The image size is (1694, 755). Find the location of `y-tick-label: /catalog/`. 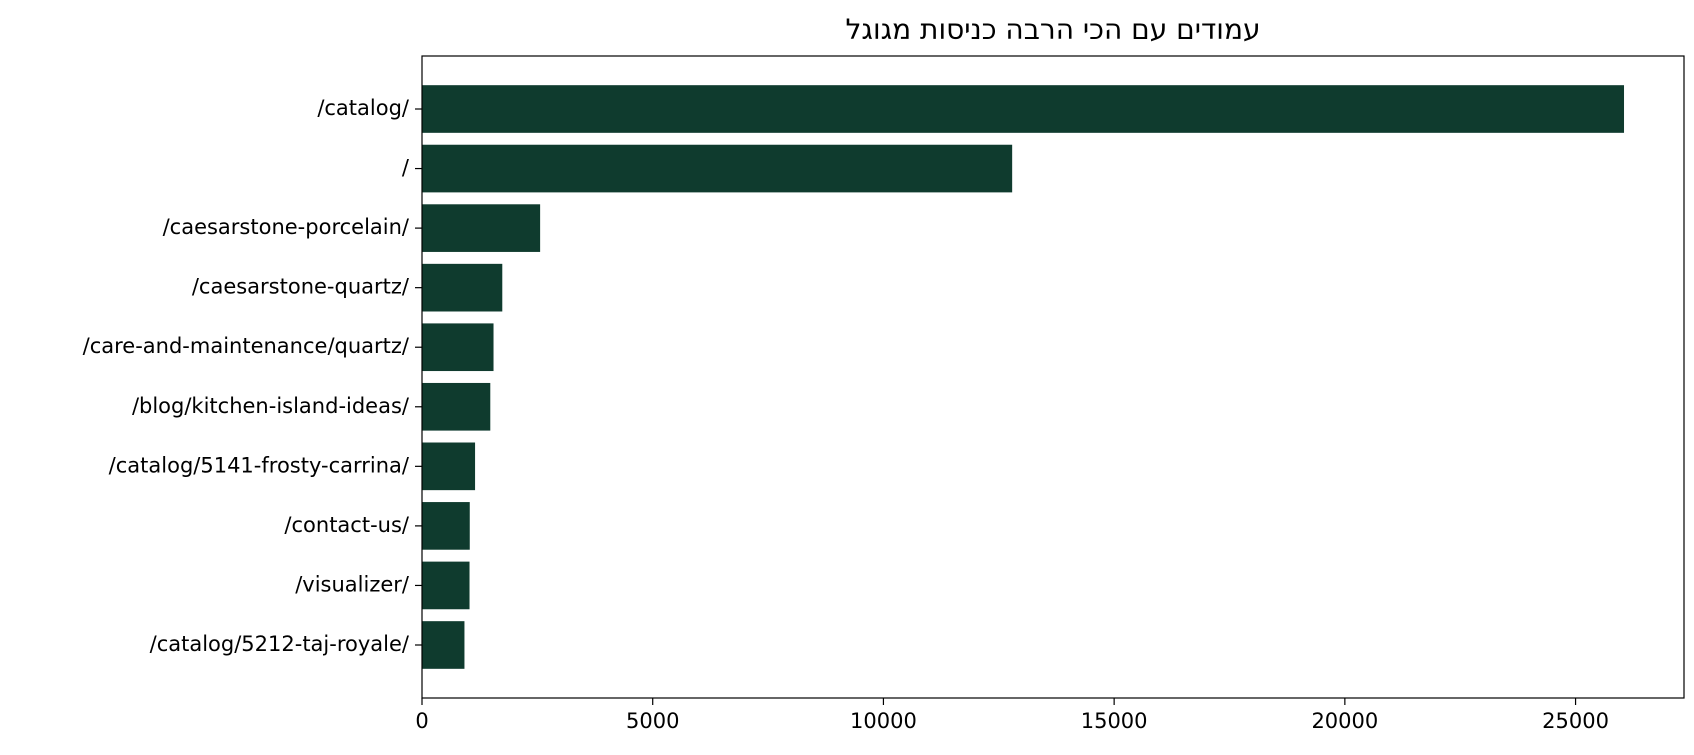

y-tick-label: /catalog/ is located at coordinates (363, 108).